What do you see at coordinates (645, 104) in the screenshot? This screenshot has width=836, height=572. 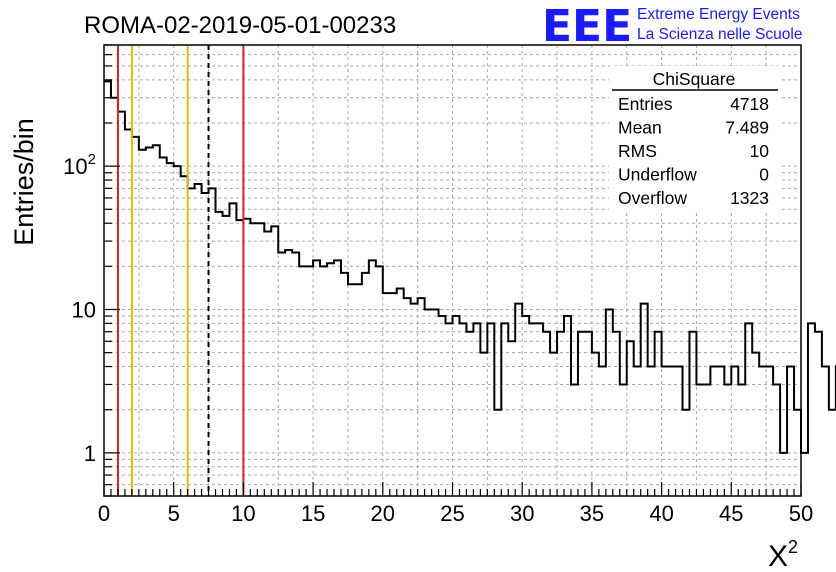 I see `stats-label: Entries` at bounding box center [645, 104].